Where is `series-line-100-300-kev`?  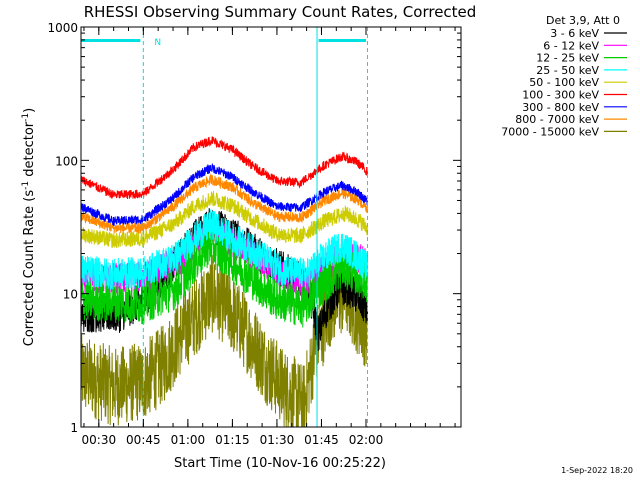 series-line-100-300-kev is located at coordinates (224, 168).